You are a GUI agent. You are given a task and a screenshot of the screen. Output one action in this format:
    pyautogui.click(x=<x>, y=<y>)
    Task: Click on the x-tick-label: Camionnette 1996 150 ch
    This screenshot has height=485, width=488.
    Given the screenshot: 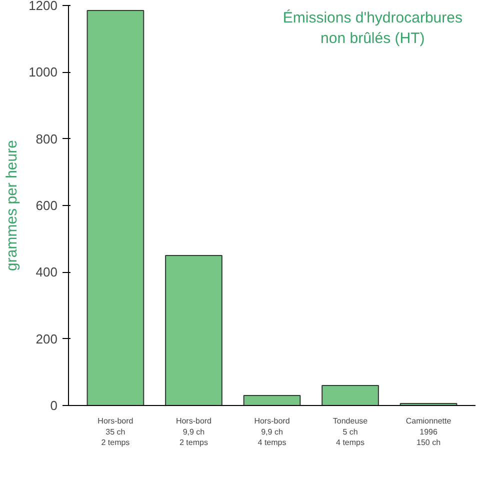 What is the action you would take?
    pyautogui.click(x=429, y=432)
    